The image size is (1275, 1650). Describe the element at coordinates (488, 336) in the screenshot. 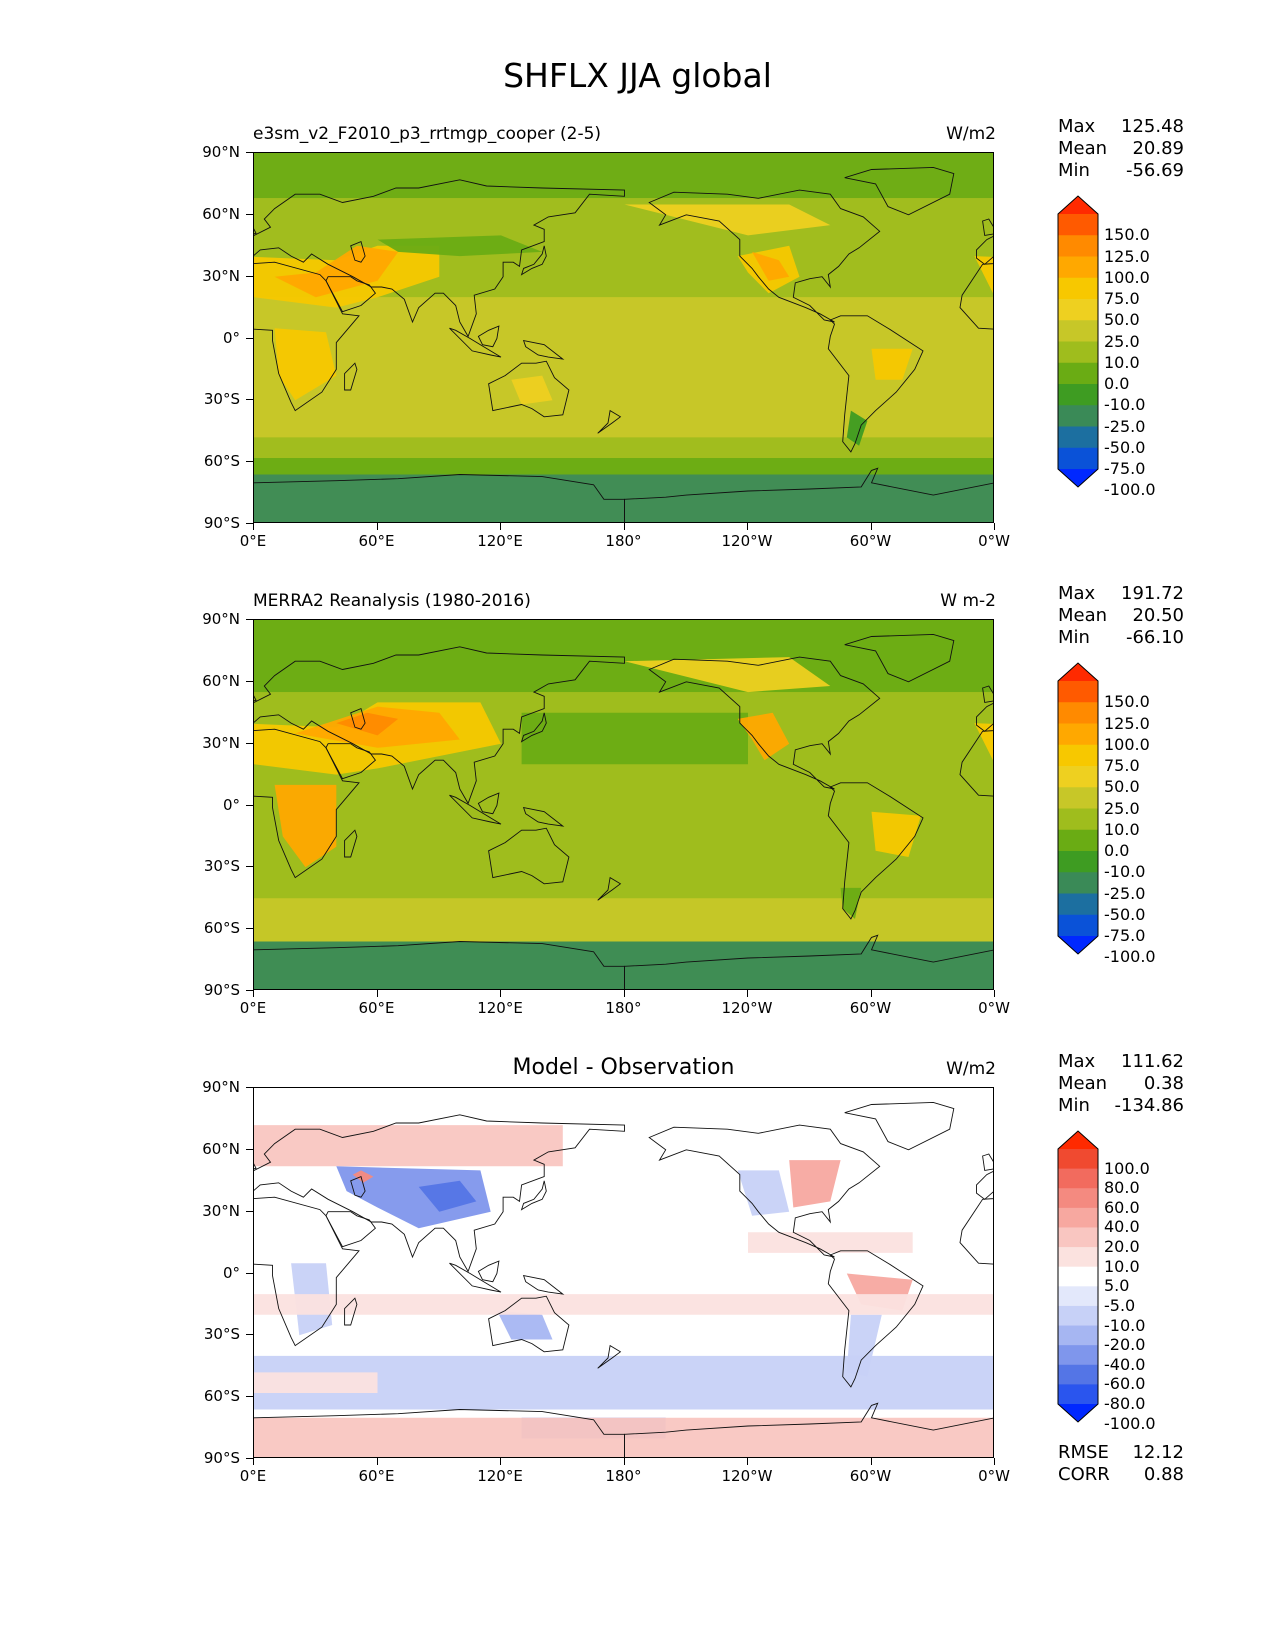

I see `coastline-borneo` at that location.